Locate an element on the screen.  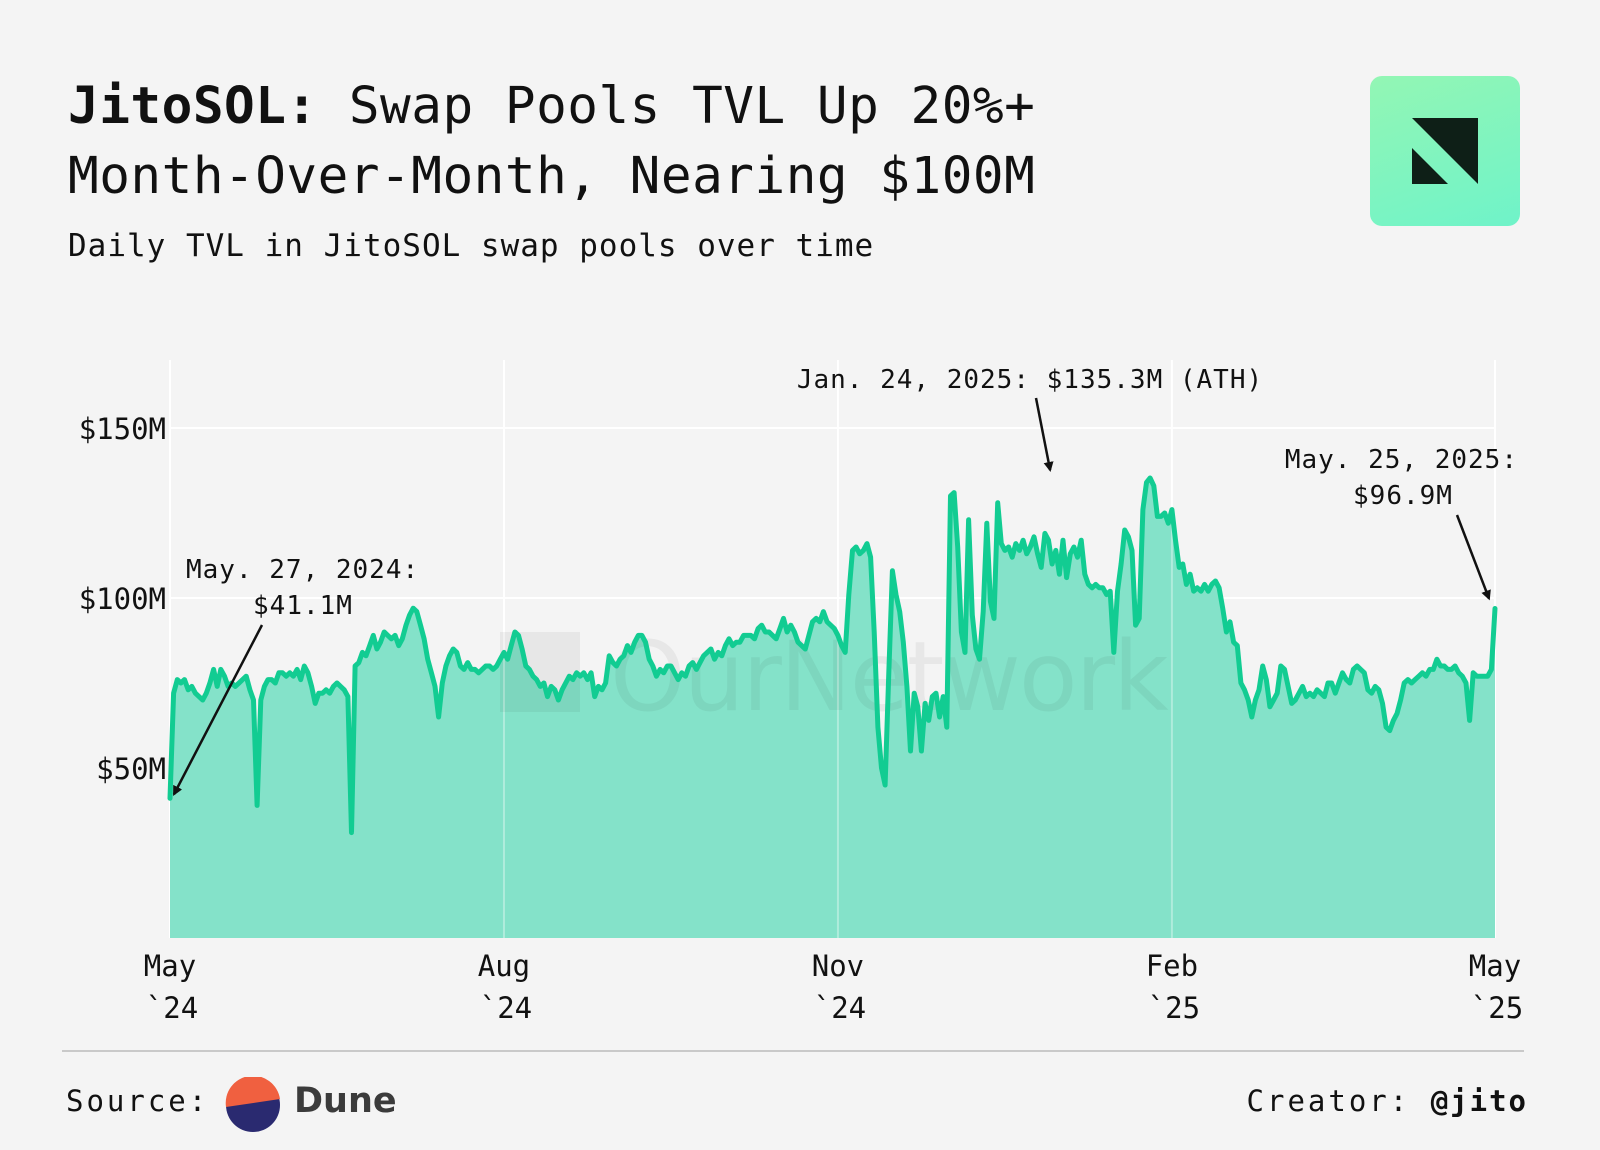
annotation-end-value: $96.9M is located at coordinates (1403, 496).